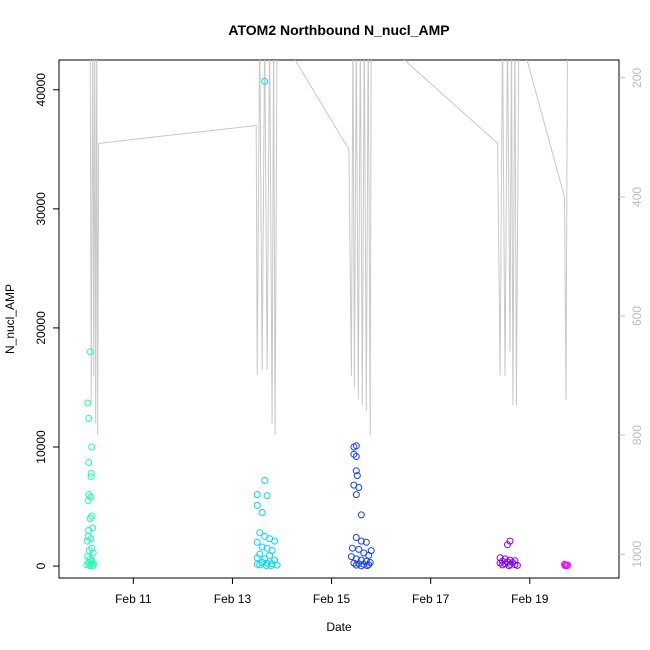  I want to click on x-tick-label: Feb 17, so click(431, 599).